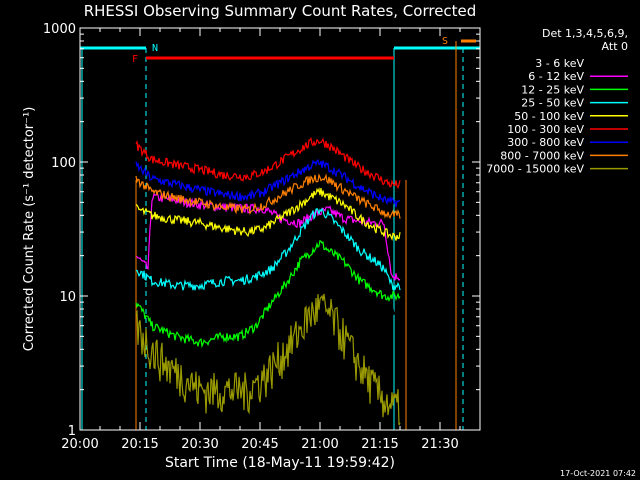 Image resolution: width=640 pixels, height=480 pixels. I want to click on x-axis-label: Start Time (18-May-11 19:59:42), so click(280, 463).